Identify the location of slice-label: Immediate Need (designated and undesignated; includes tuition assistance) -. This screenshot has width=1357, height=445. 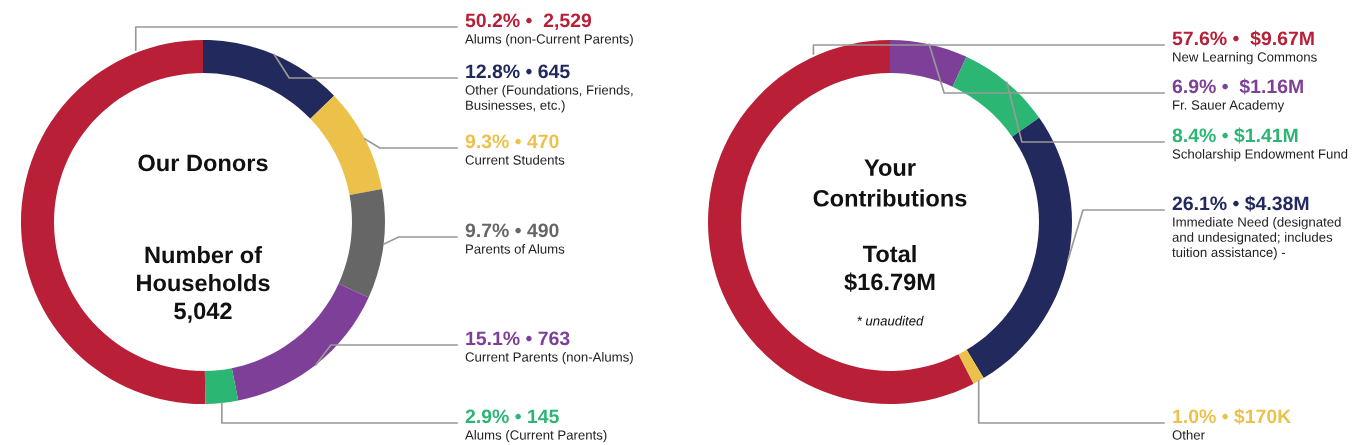
(1256, 238).